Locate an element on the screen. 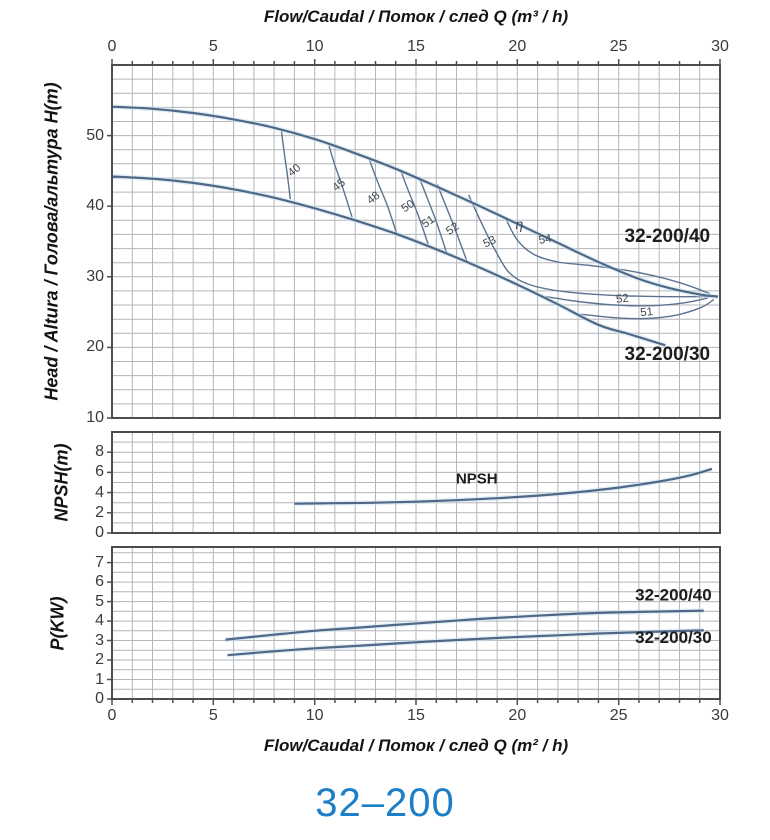 This screenshot has height=840, width=770. x-tick-top-25: 25 is located at coordinates (618, 46).